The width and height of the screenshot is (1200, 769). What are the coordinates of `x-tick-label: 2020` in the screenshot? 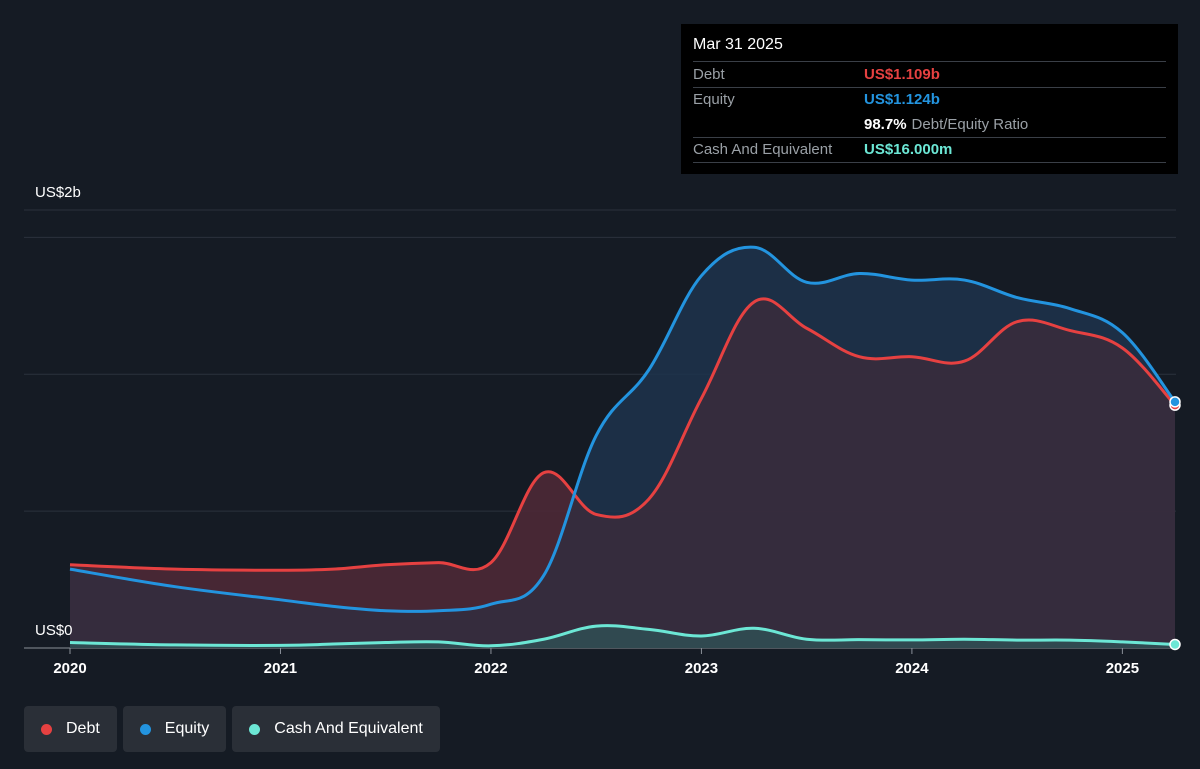 It's located at (69, 668).